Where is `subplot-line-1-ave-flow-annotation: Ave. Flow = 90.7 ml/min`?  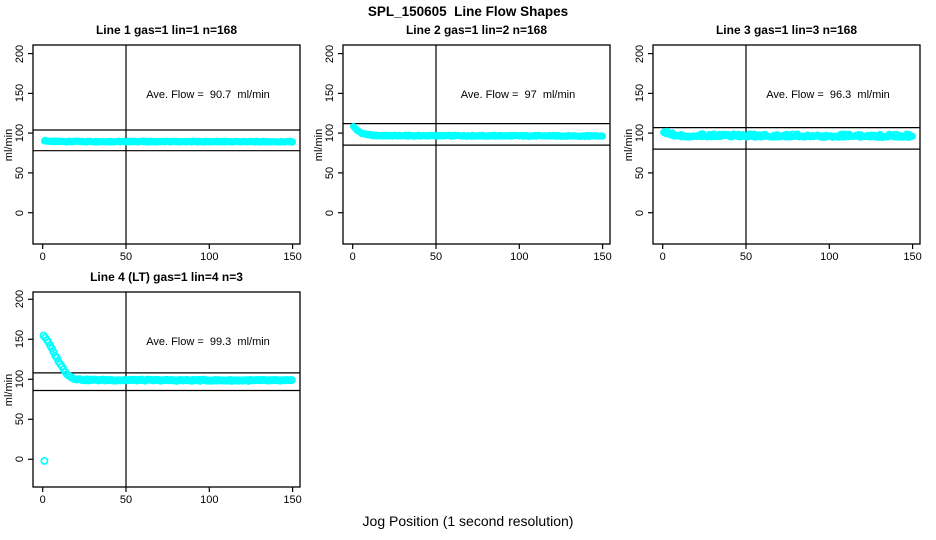
subplot-line-1-ave-flow-annotation: Ave. Flow = 90.7 ml/min is located at coordinates (208, 95).